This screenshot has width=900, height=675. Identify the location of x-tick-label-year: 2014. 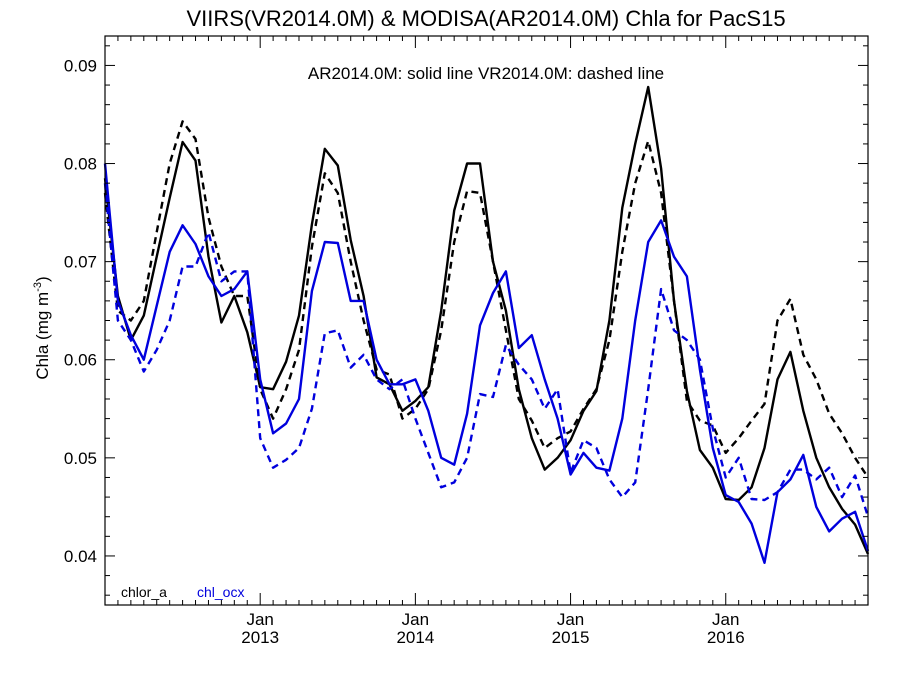
(415, 637).